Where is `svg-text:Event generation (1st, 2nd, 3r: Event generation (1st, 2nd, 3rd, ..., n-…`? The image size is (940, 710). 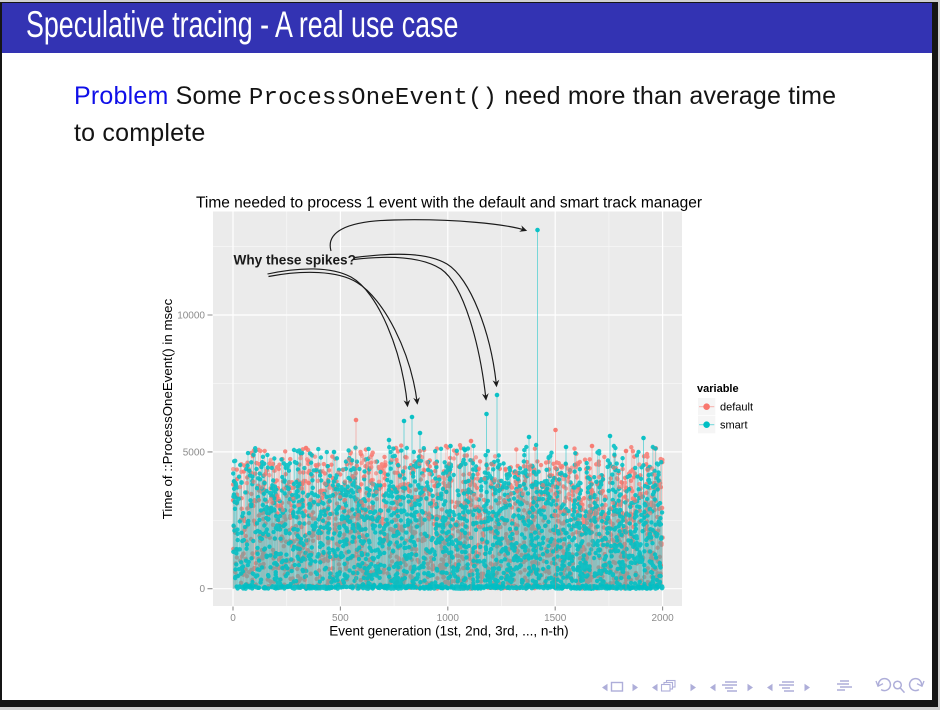
svg-text:Event generation (1st, 2nd, 3r: Event generation (1st, 2nd, 3rd, ..., n-… is located at coordinates (448, 631).